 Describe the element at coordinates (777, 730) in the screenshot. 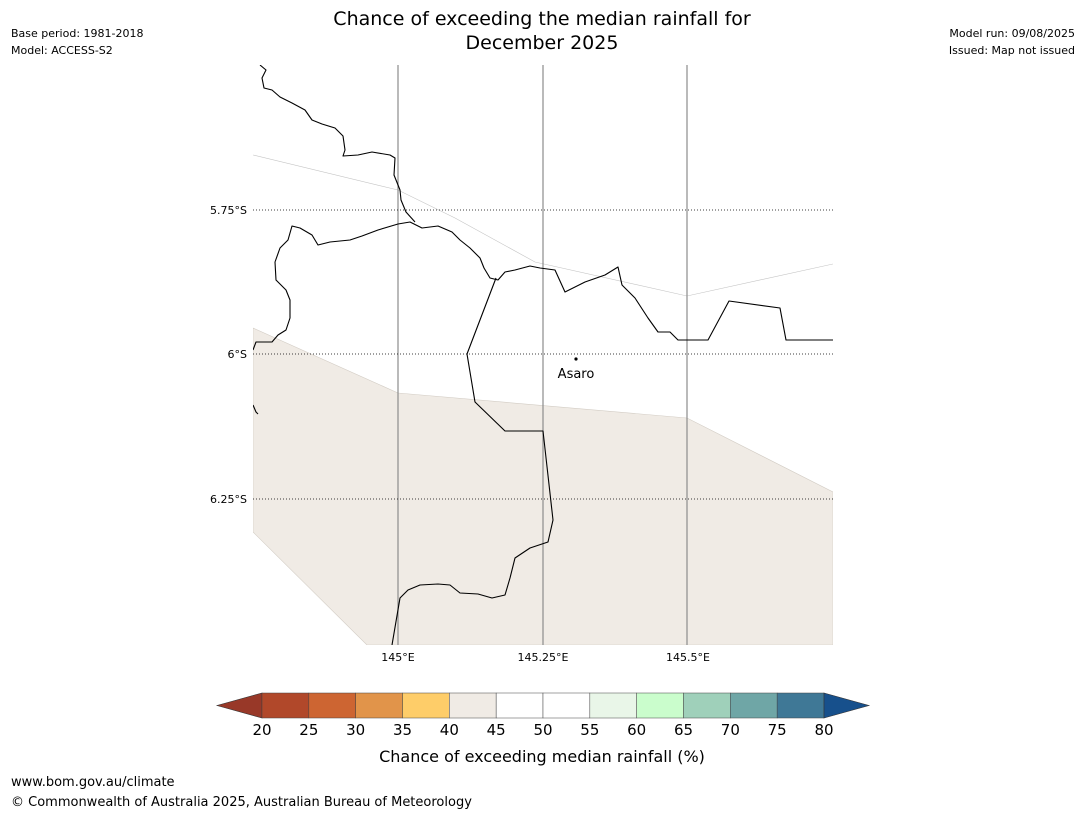

I see `colorbar-tick-label: 75` at that location.